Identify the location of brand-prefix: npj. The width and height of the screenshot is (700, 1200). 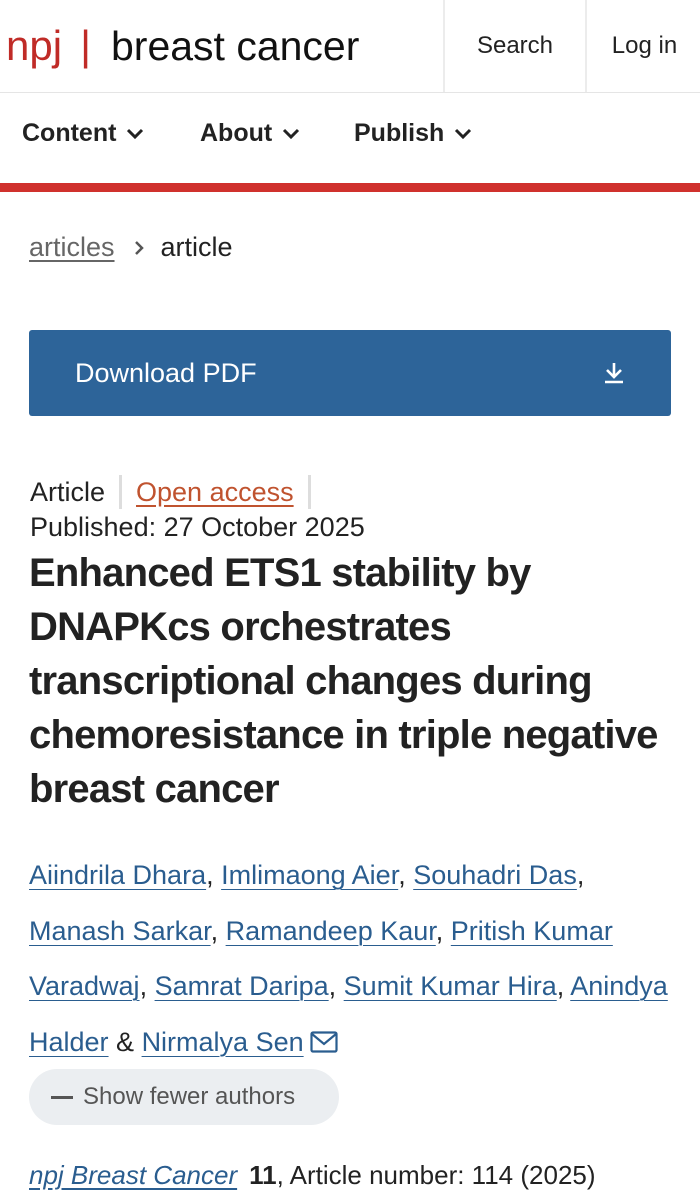
(34, 45).